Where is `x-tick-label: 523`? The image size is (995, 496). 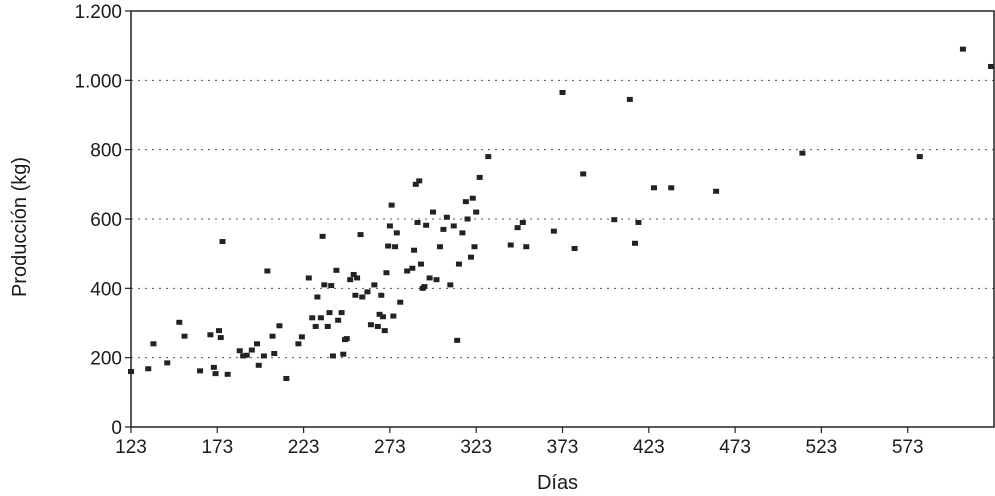
x-tick-label: 523 is located at coordinates (822, 447).